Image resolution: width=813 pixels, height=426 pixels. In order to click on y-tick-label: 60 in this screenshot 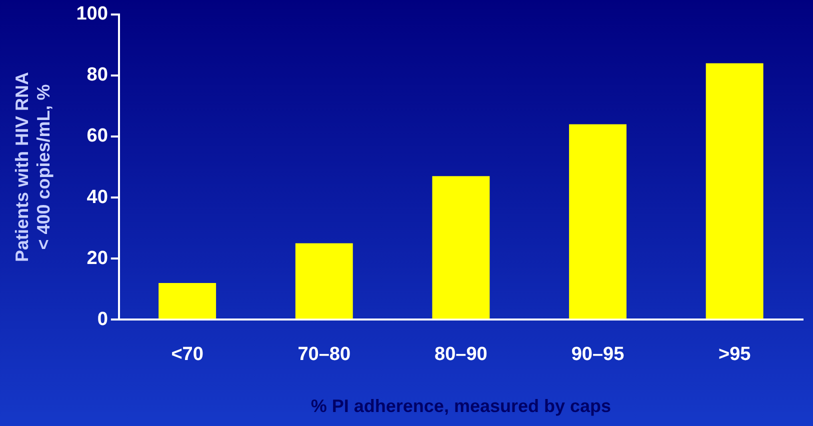, I will do `click(97, 136)`.